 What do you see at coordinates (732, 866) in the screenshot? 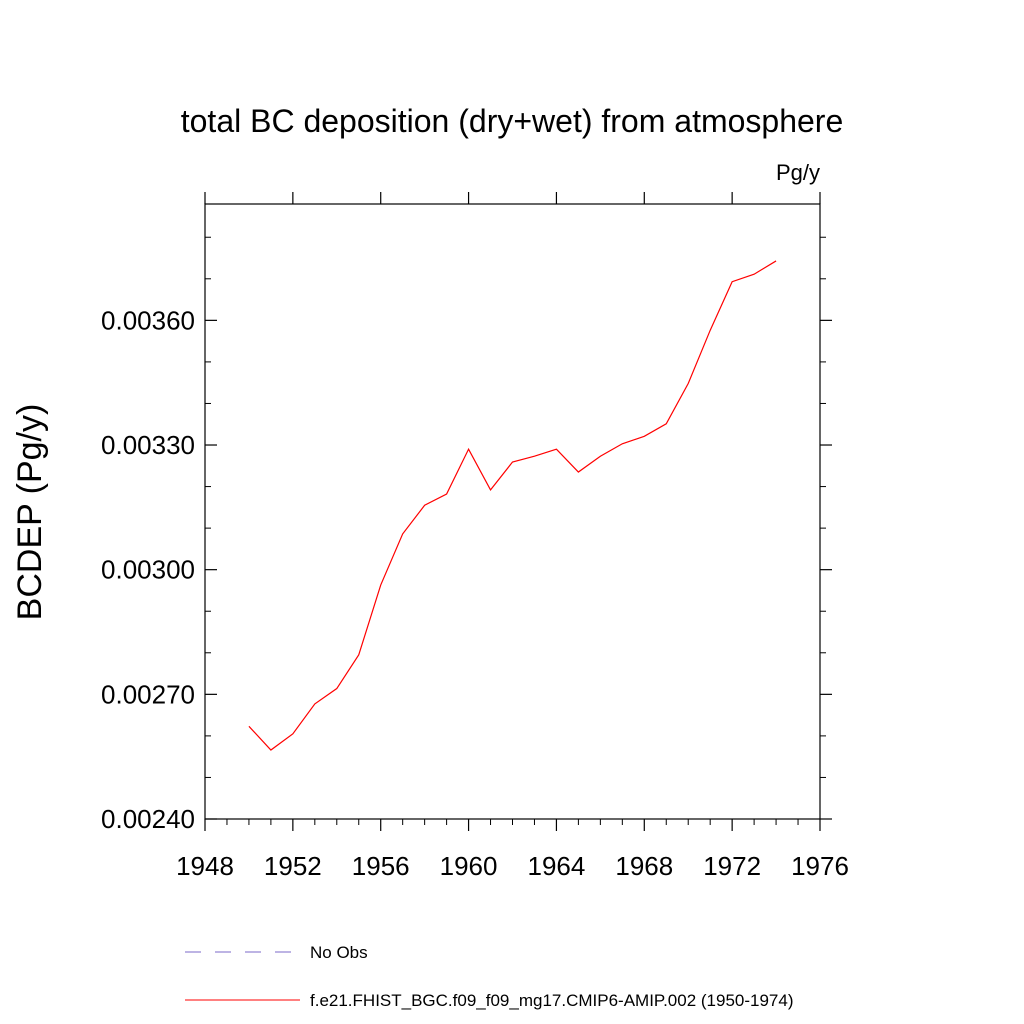
I see `x-tick-label: 1972` at bounding box center [732, 866].